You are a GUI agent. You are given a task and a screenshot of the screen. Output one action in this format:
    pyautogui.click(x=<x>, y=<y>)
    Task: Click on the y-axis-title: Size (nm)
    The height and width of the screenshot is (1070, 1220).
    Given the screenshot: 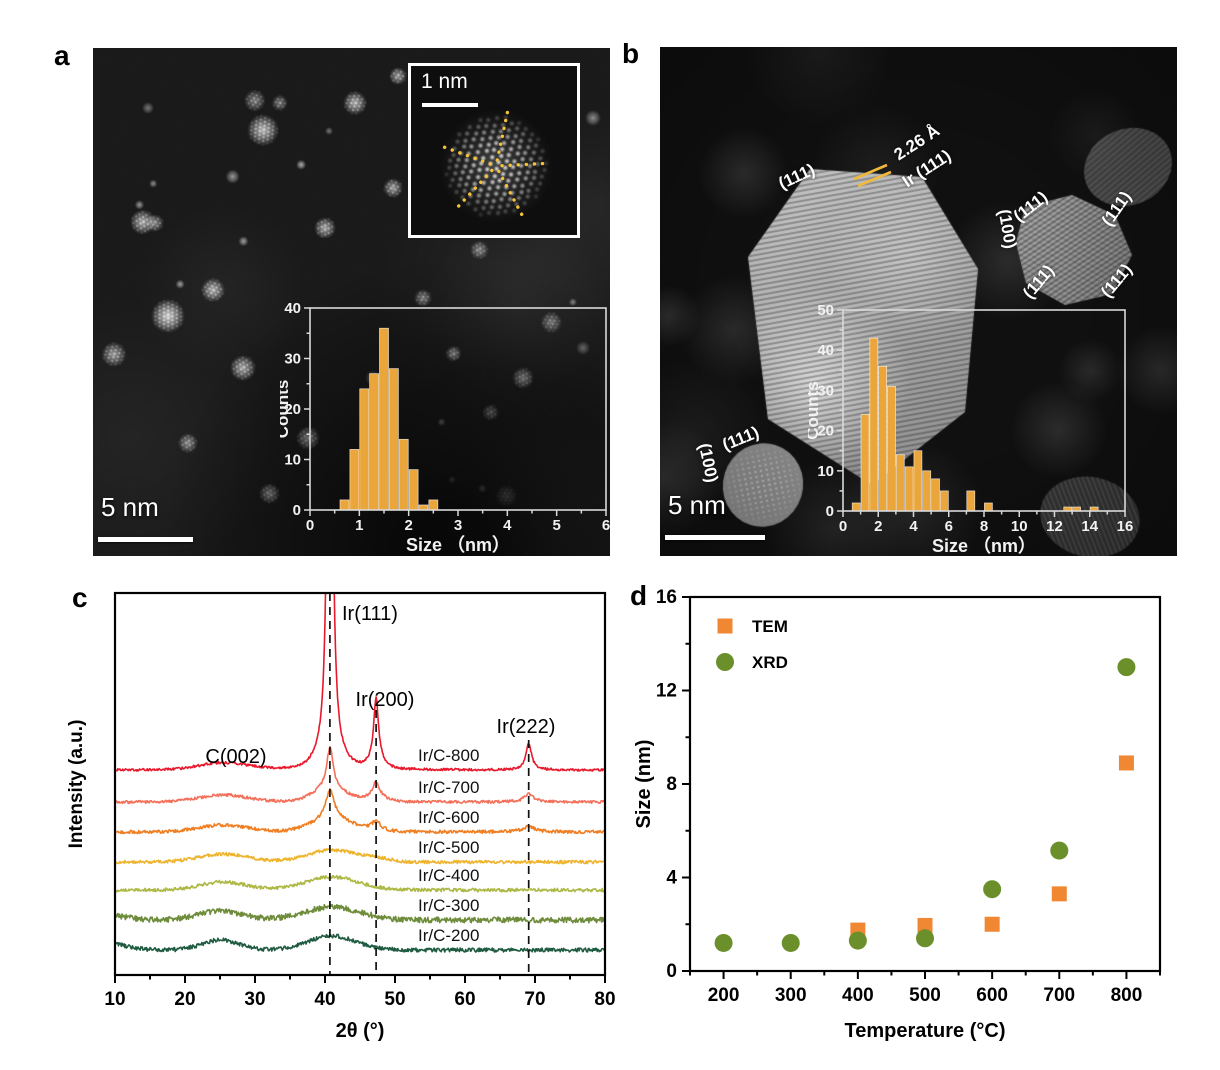 What is the action you would take?
    pyautogui.click(x=644, y=784)
    